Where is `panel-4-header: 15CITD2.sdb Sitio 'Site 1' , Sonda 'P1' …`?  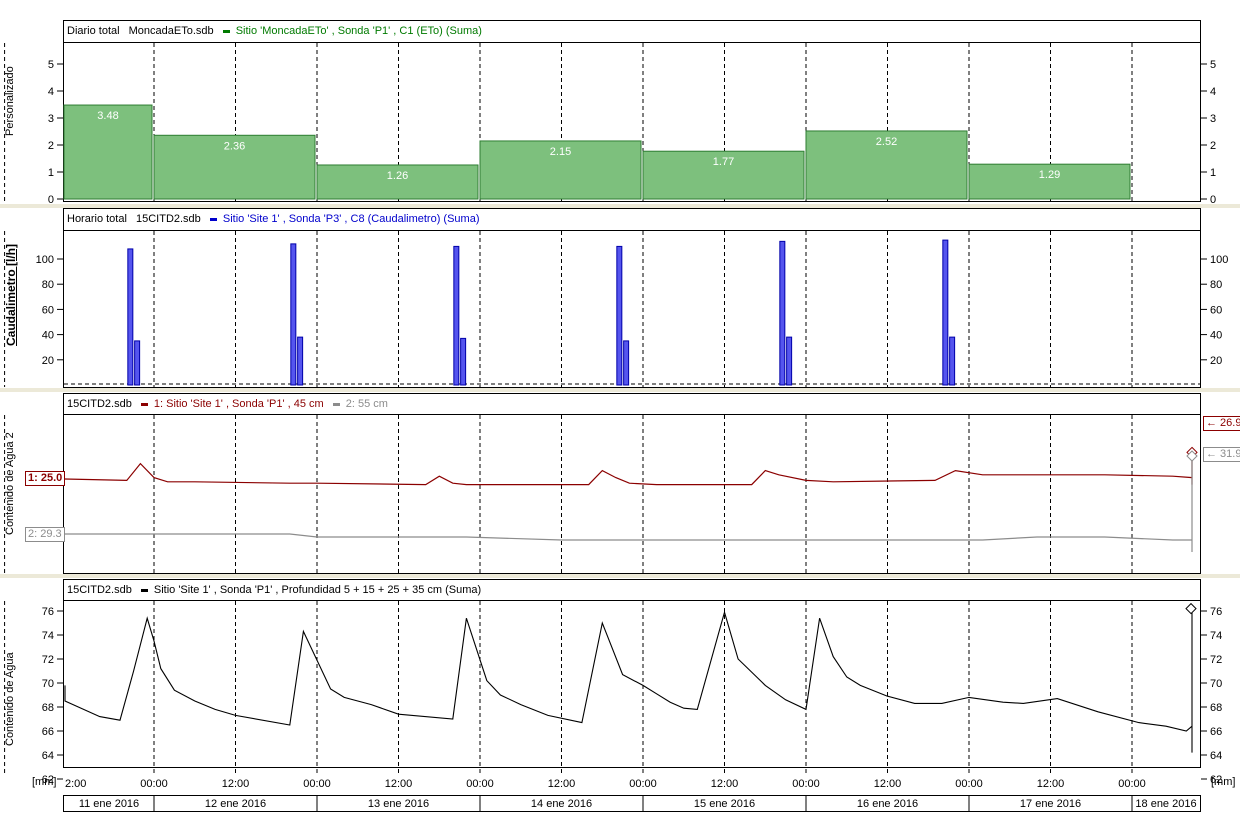
panel-4-header: 15CITD2.sdb Sitio 'Site 1' , Sonda 'P1' … is located at coordinates (632, 590).